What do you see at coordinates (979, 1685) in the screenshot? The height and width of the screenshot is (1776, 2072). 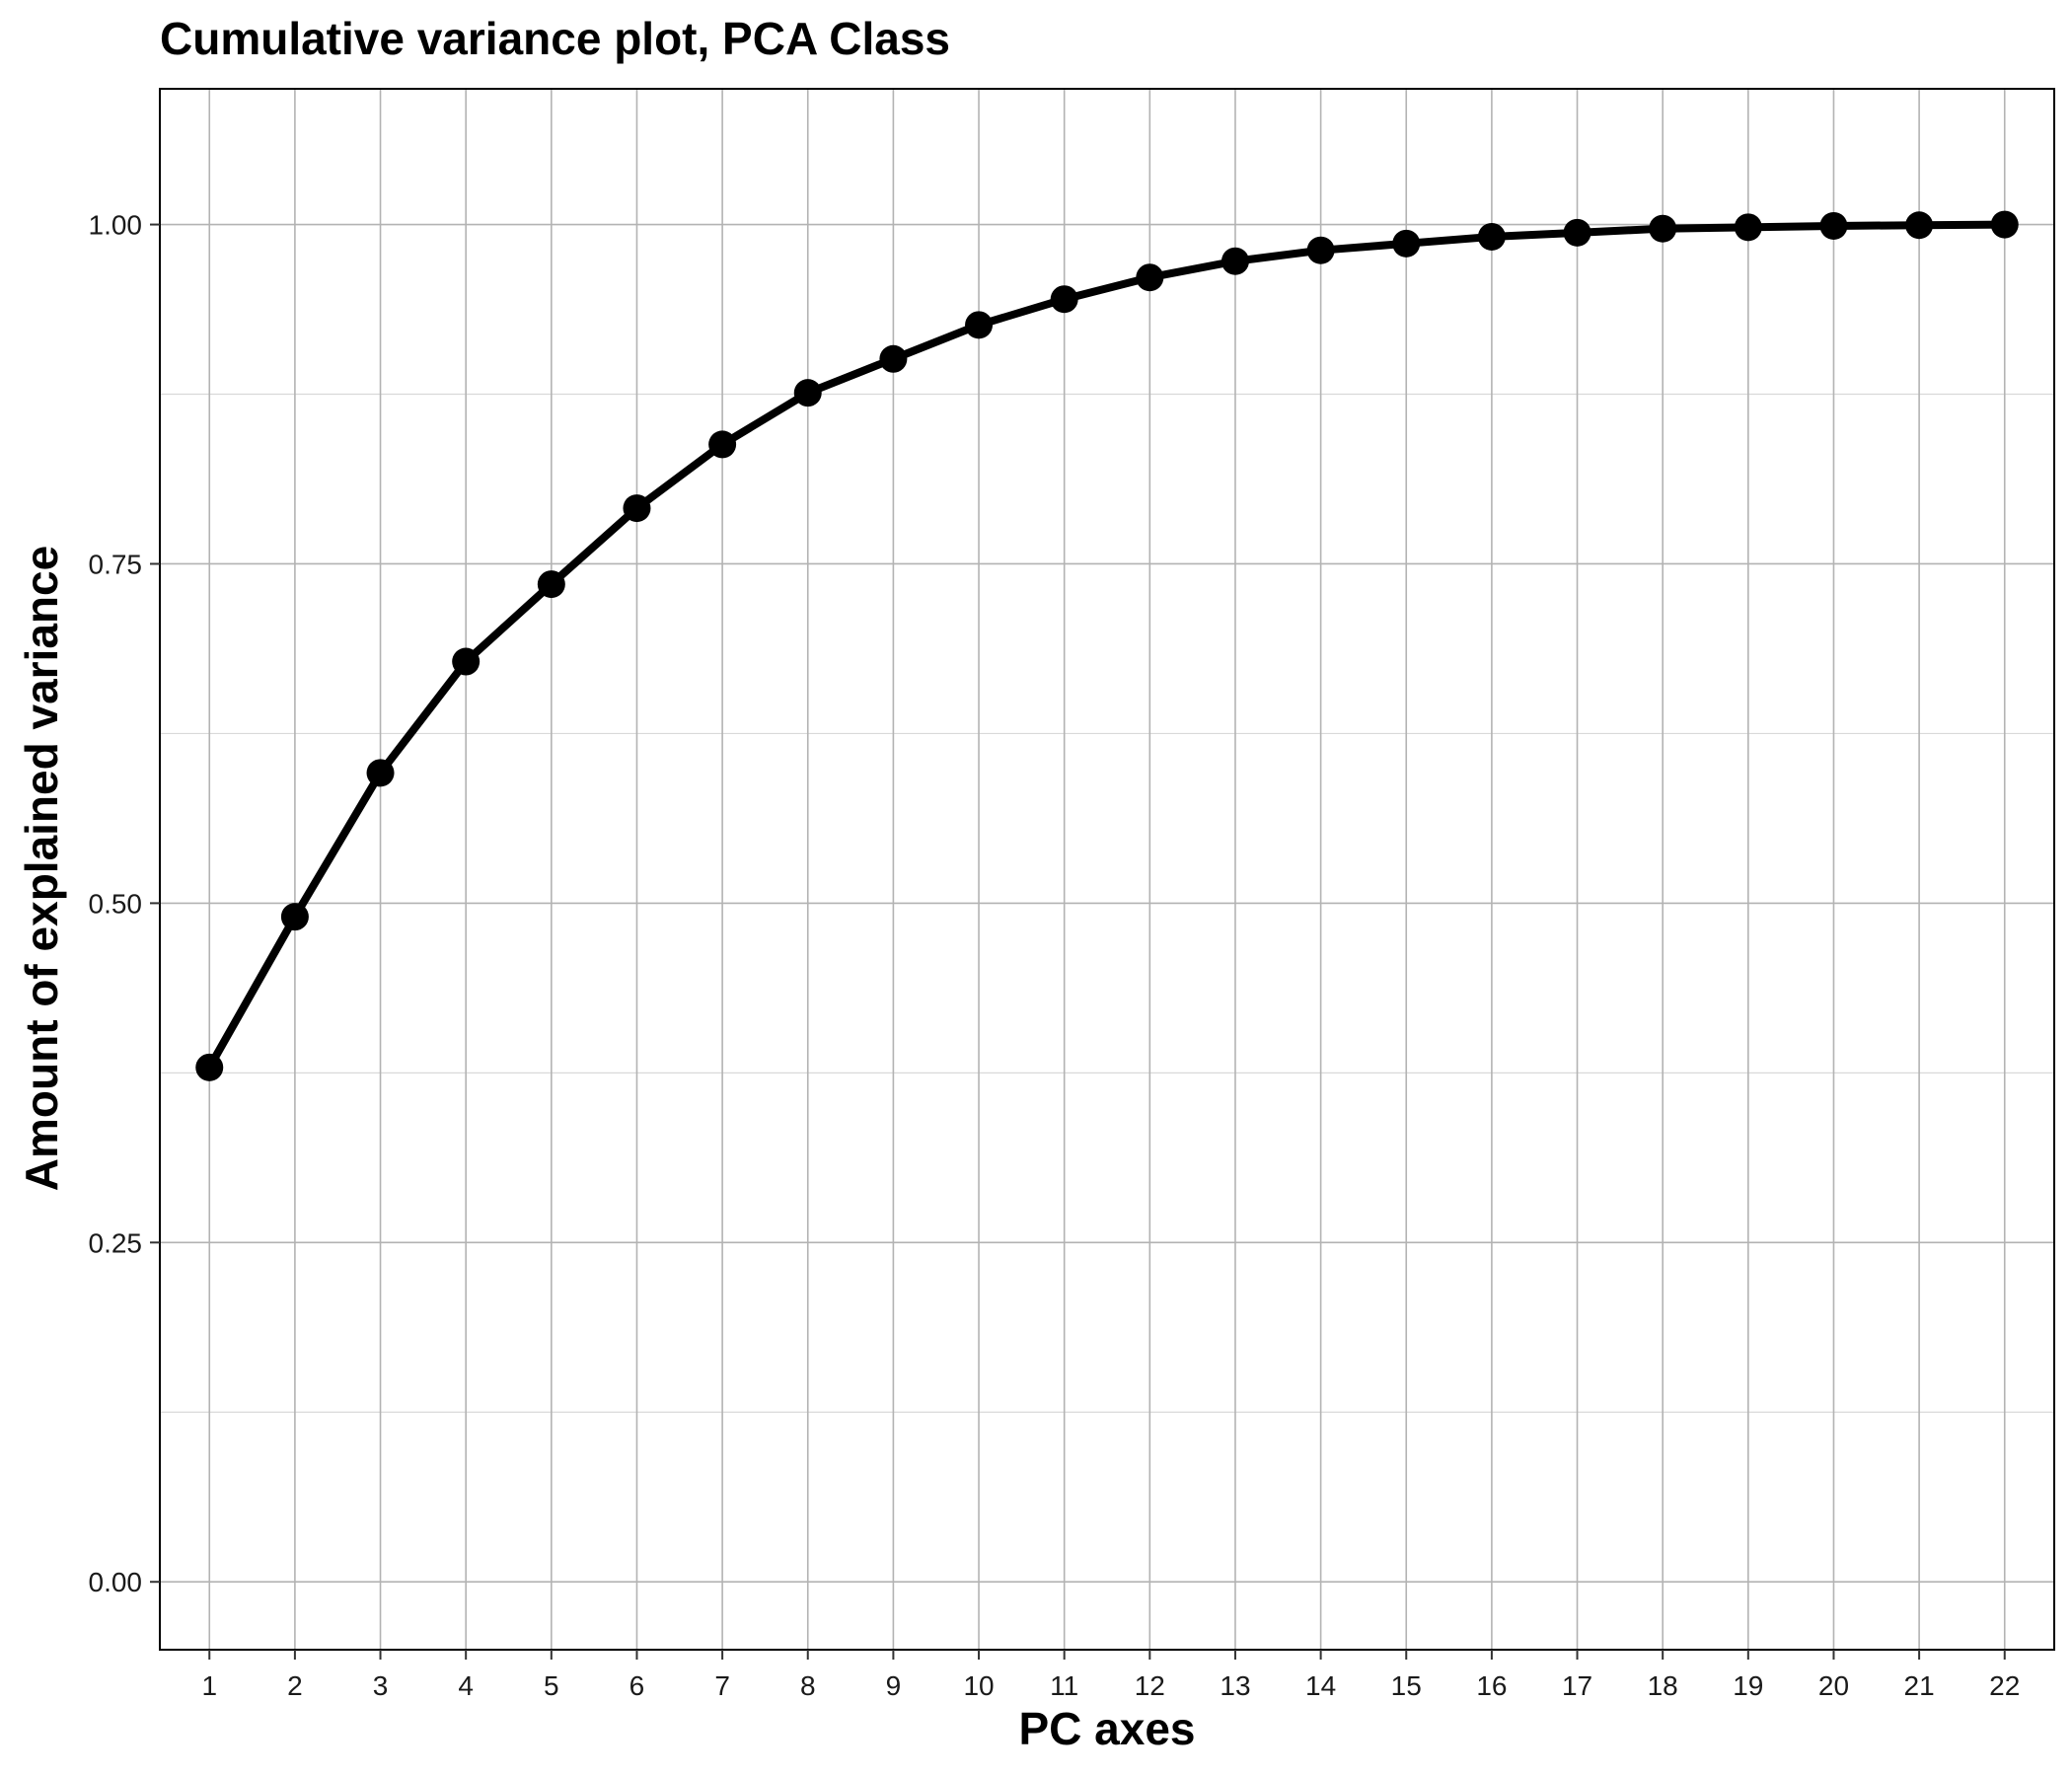 I see `x-tick-label: 10` at bounding box center [979, 1685].